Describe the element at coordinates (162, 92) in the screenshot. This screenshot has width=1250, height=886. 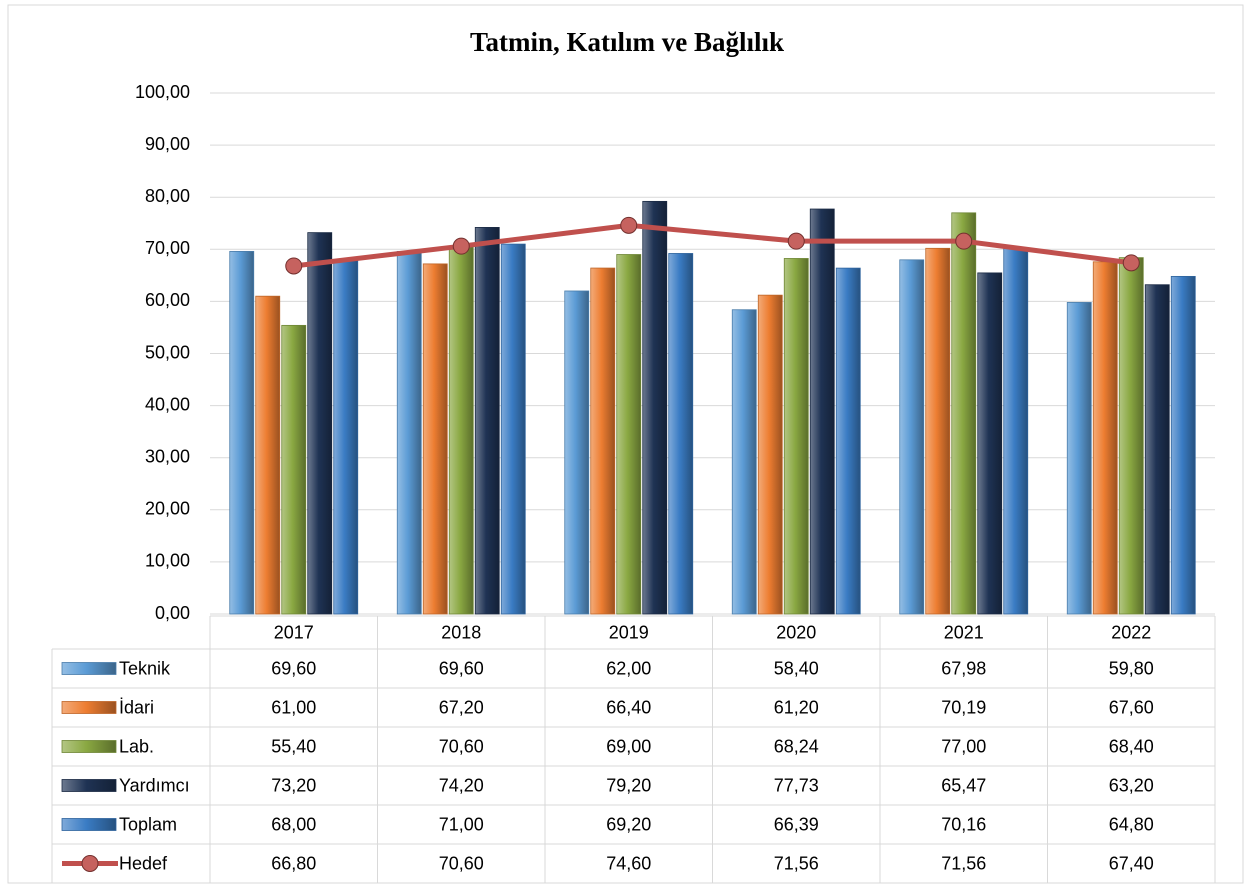
I see `y-tick-label: 100,00` at that location.